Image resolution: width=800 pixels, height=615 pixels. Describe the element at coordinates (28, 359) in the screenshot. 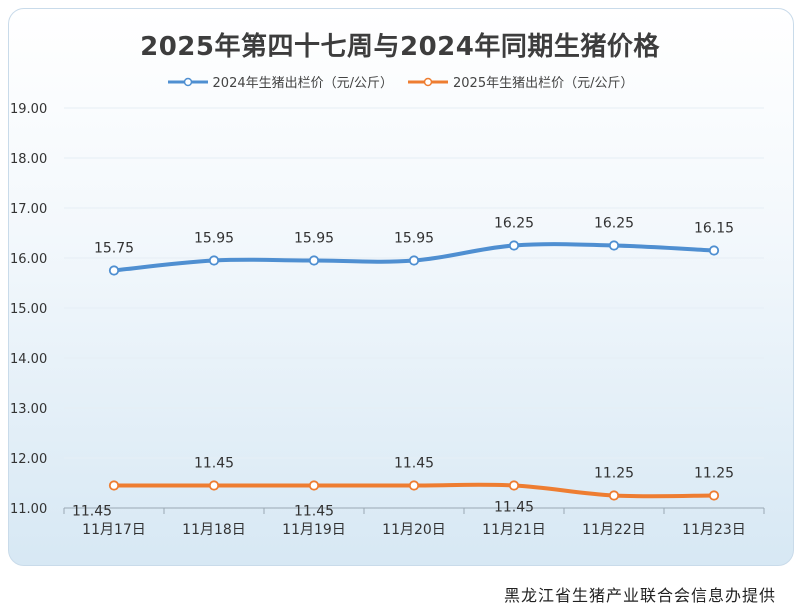

I see `y-tick-label: 14.00` at that location.